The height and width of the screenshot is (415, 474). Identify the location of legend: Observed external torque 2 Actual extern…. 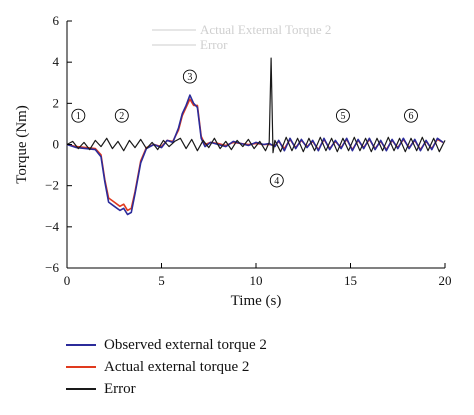
(166, 367).